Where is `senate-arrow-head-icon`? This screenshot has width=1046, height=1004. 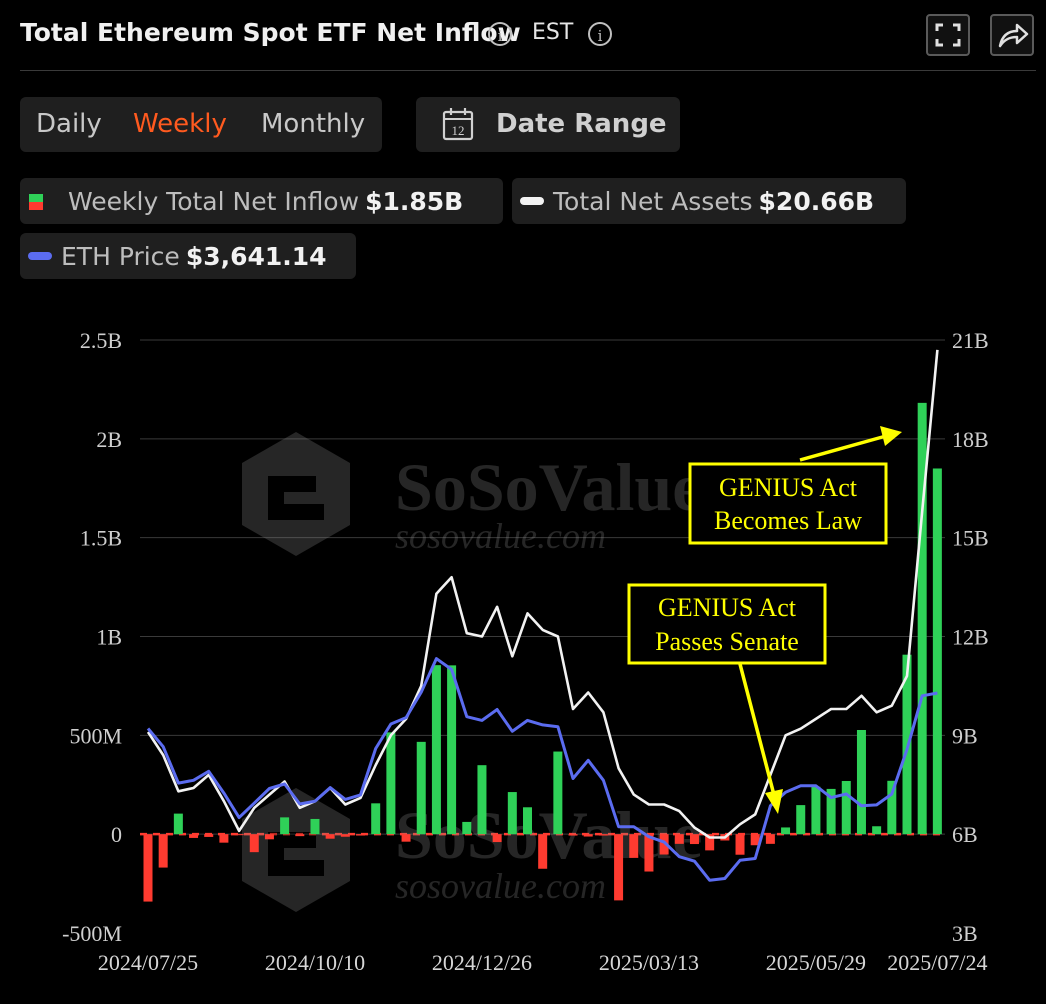 senate-arrow-head-icon is located at coordinates (774, 801).